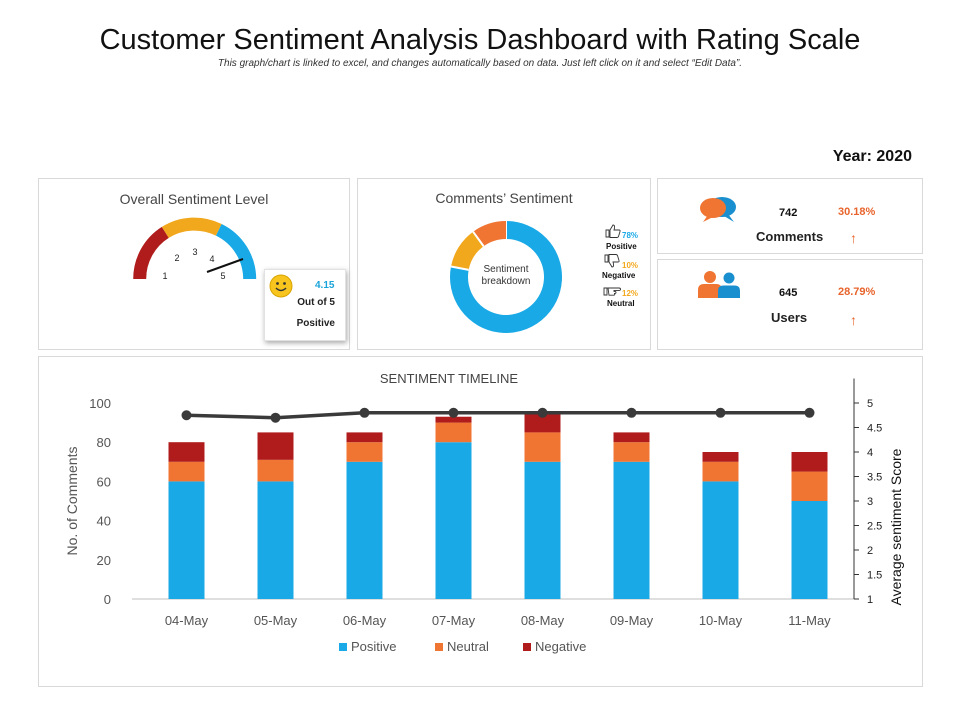  What do you see at coordinates (809, 620) in the screenshot?
I see `x-tick-label: 11-May` at bounding box center [809, 620].